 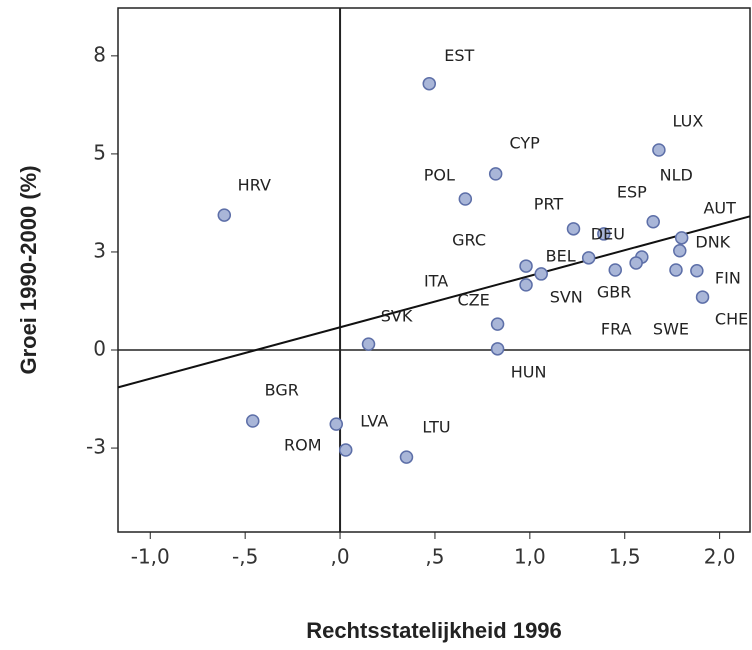 What do you see at coordinates (459, 55) in the screenshot?
I see `point-label: EST` at bounding box center [459, 55].